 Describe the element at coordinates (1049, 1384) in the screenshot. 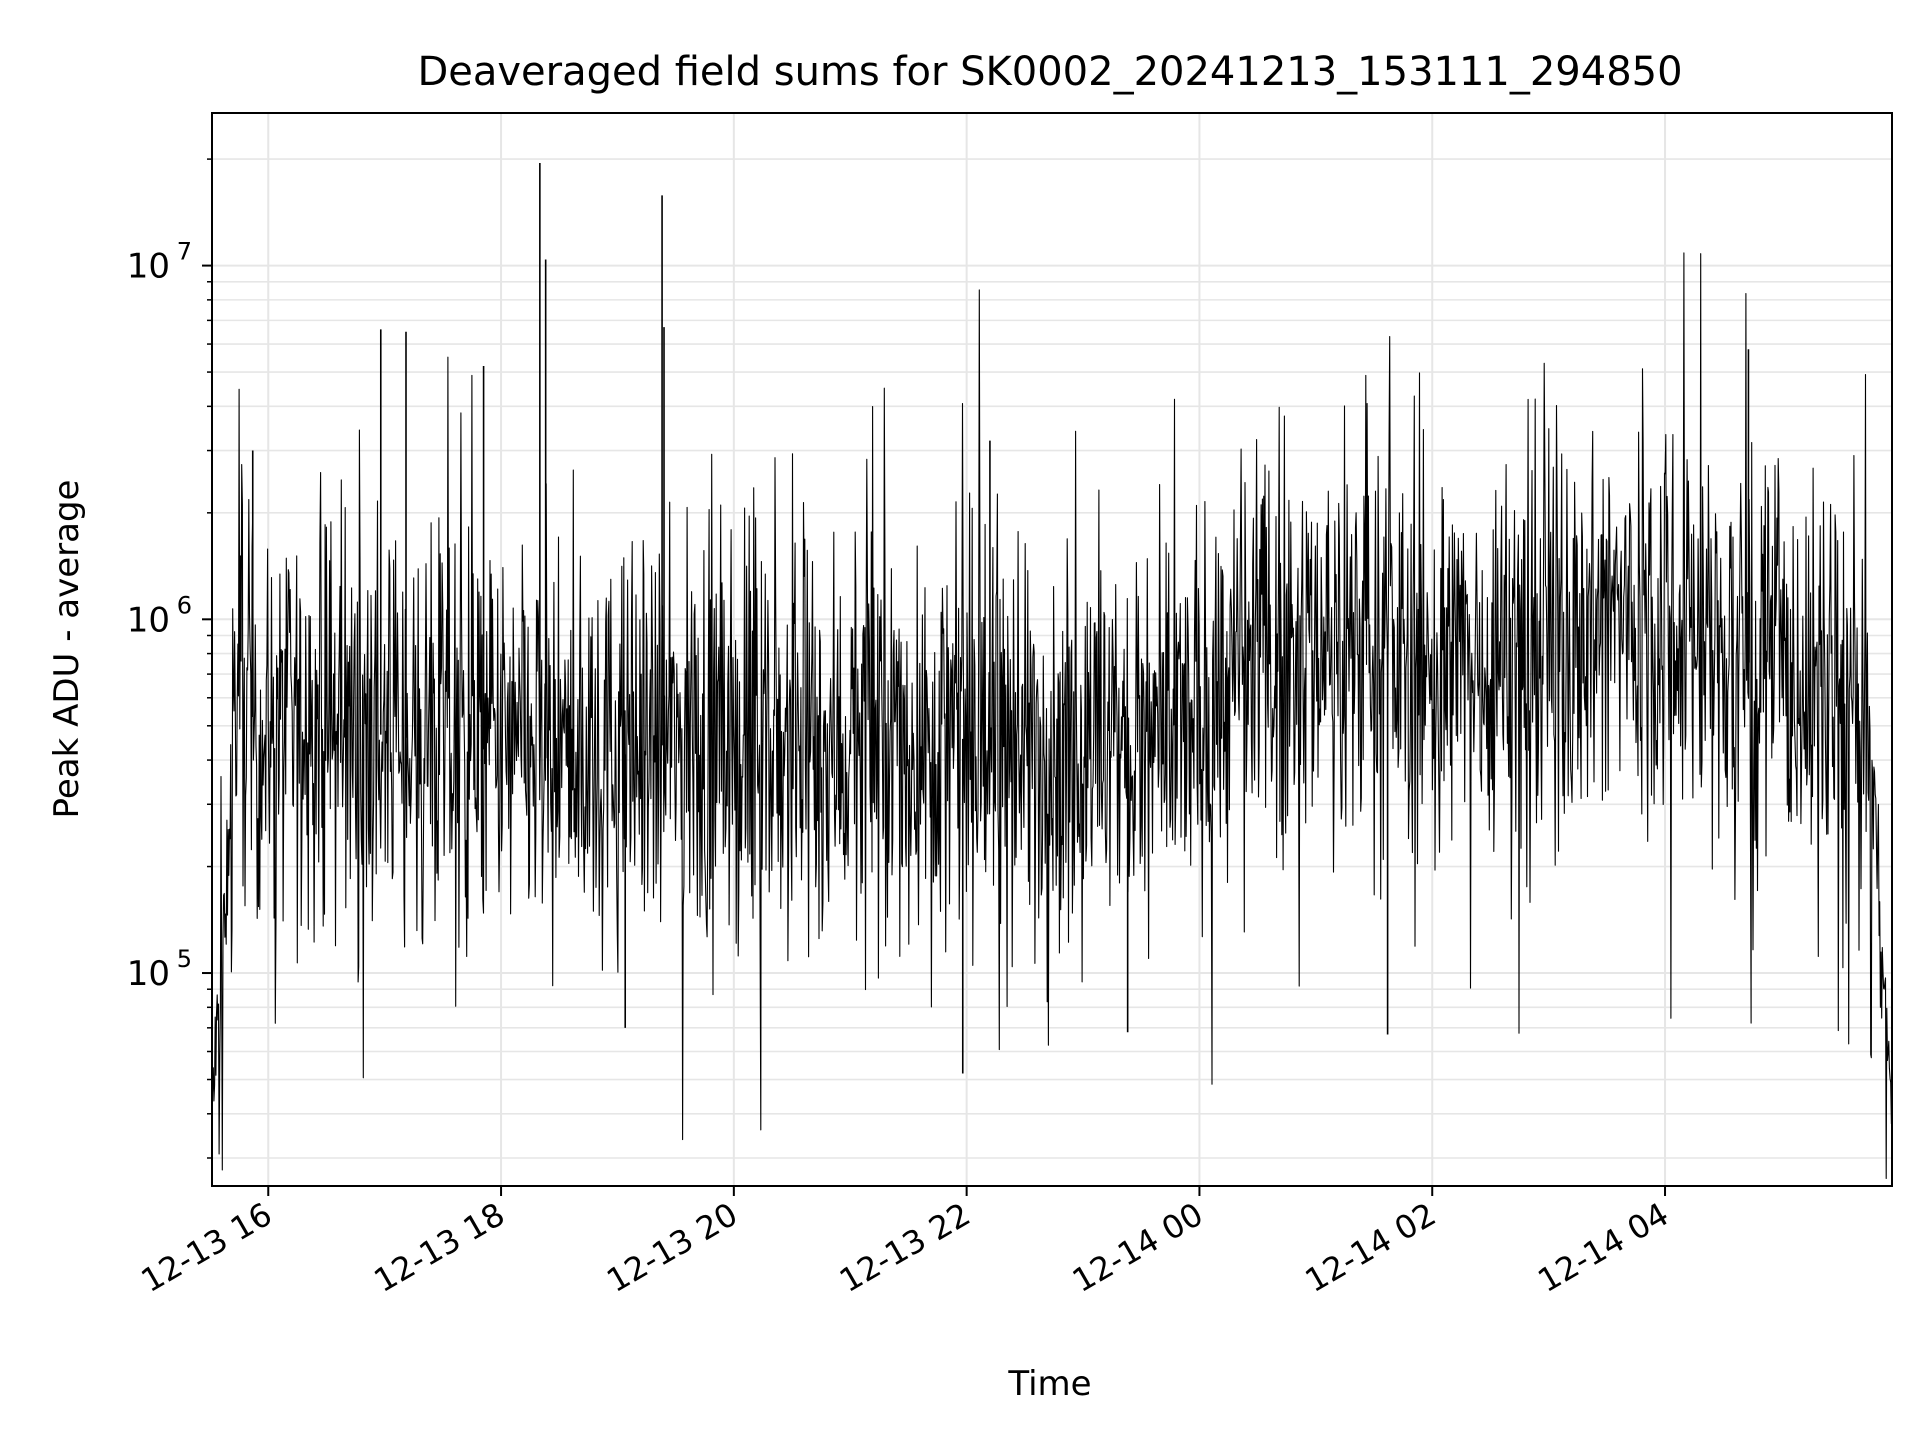

I see `x-axis-label: Time` at that location.